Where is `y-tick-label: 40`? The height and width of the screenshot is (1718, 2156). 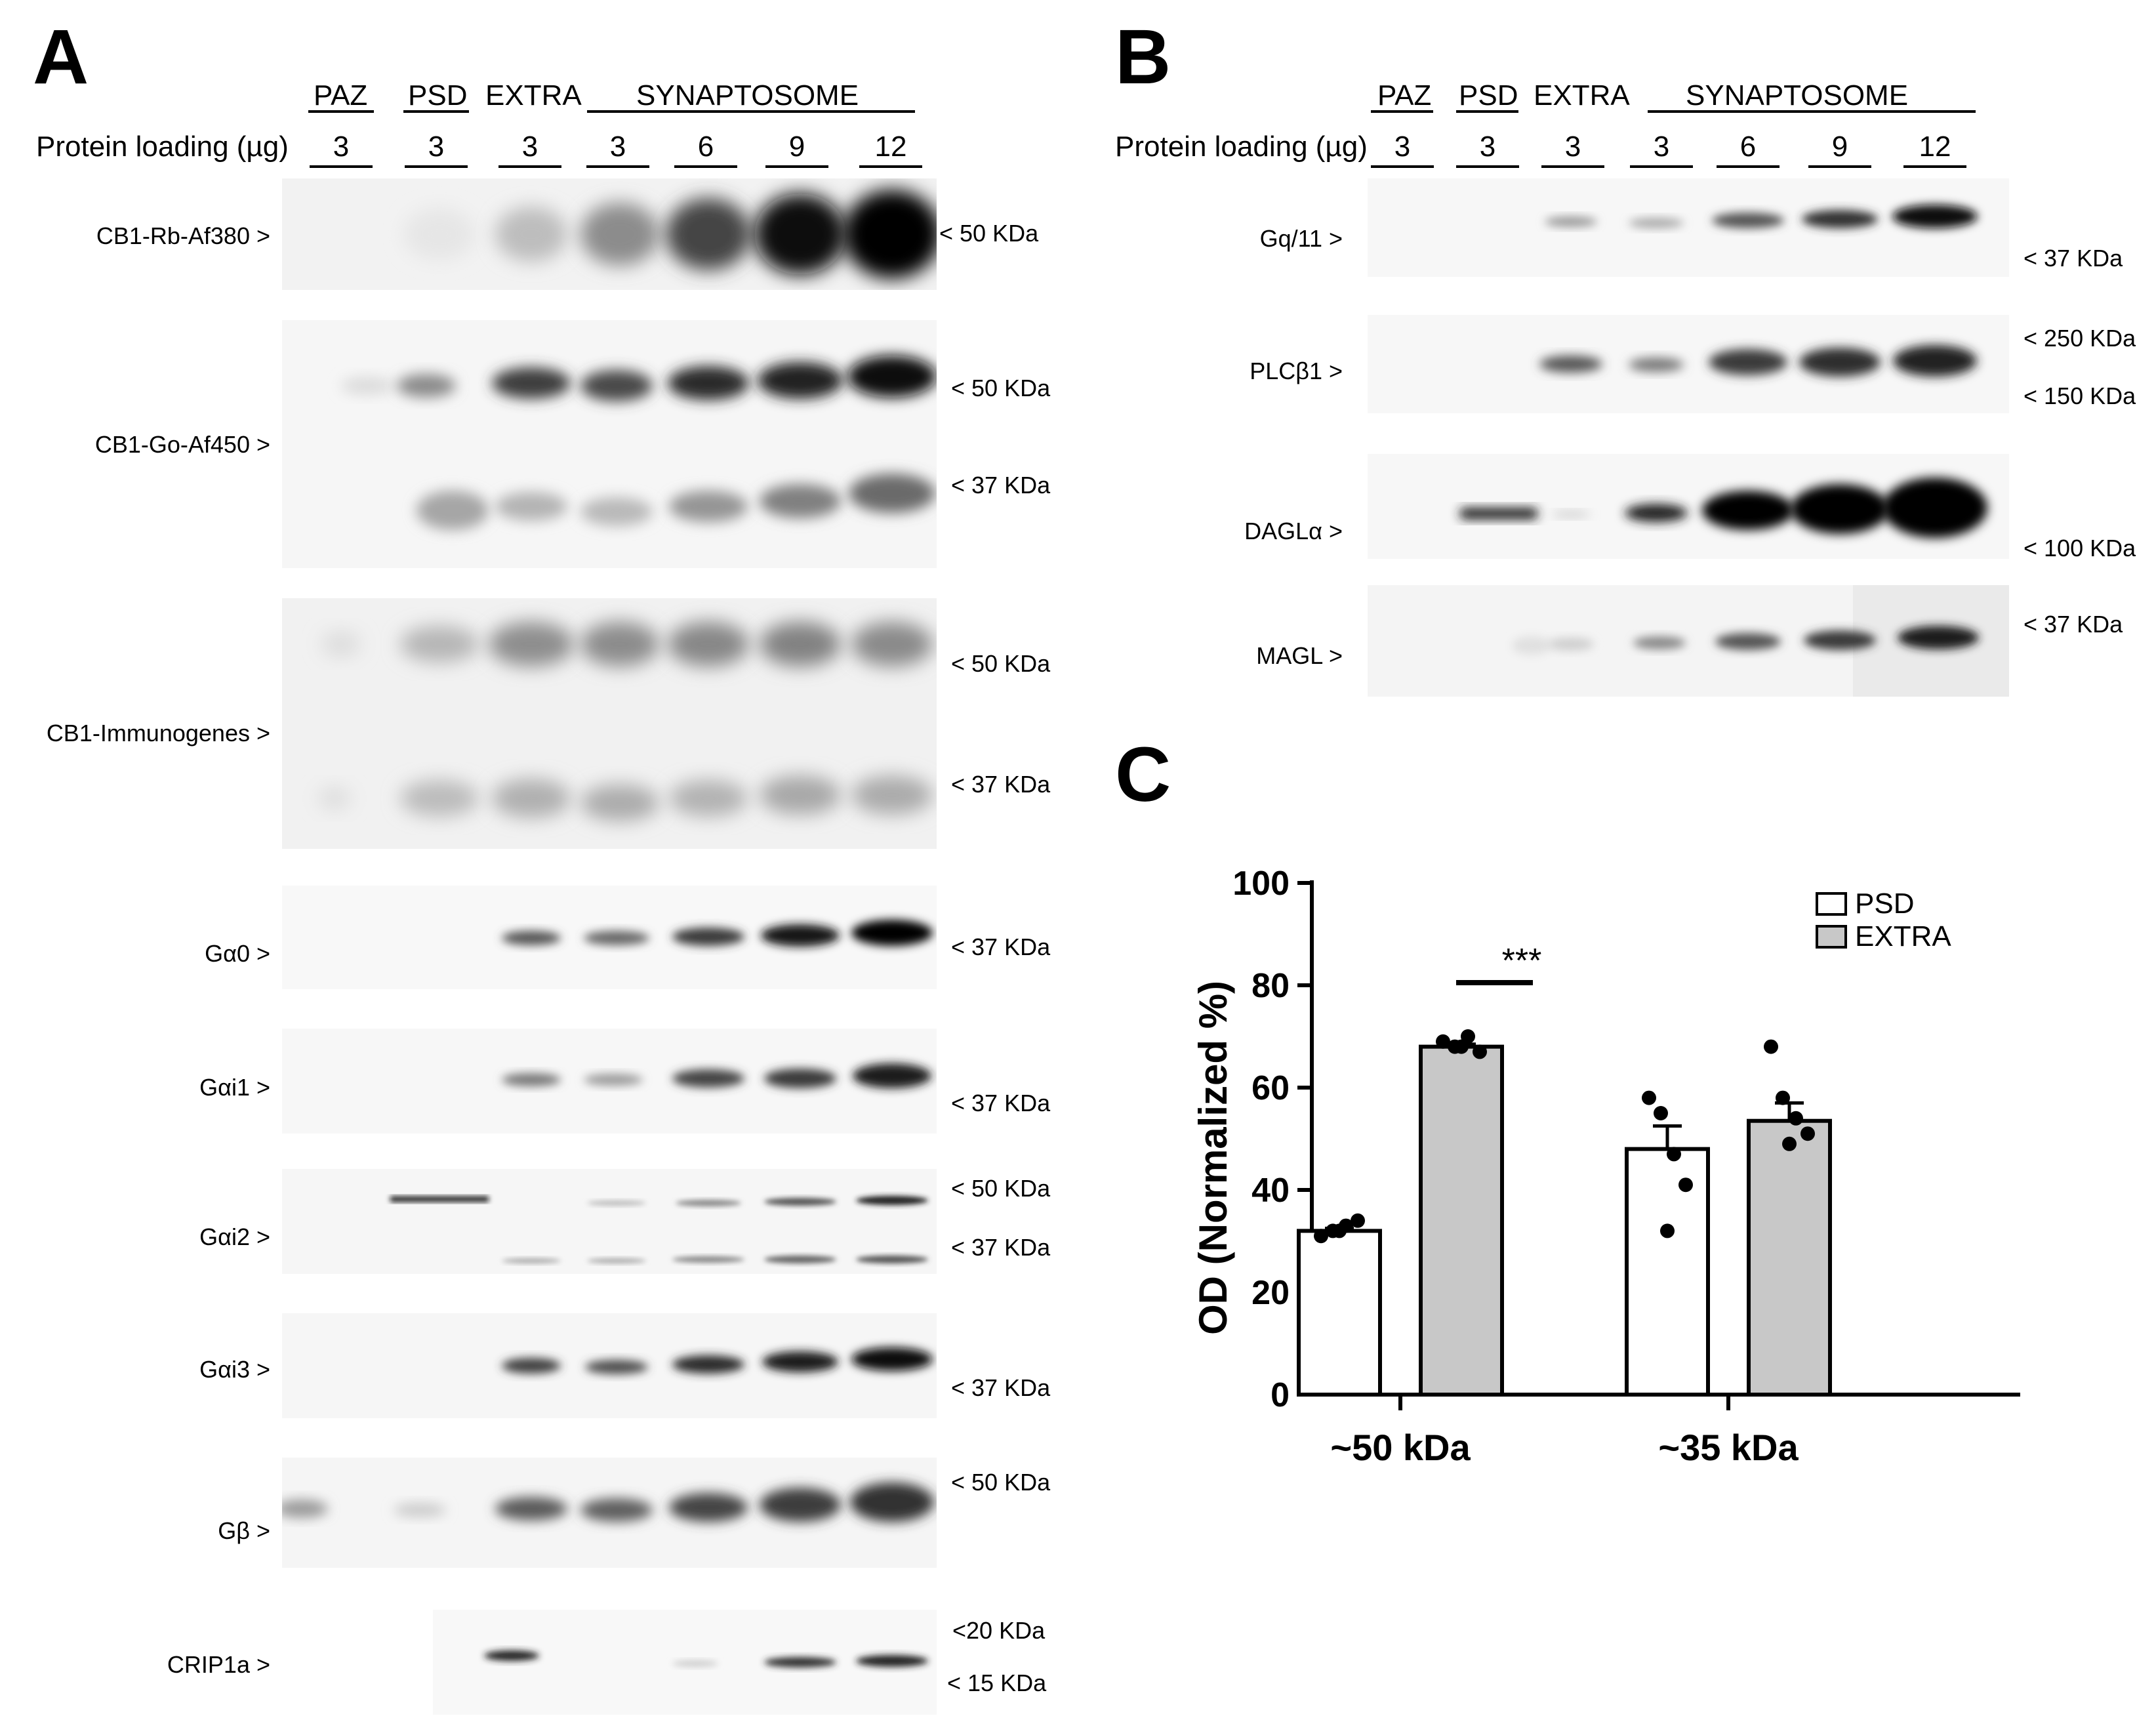
y-tick-label: 40 is located at coordinates (1270, 1191).